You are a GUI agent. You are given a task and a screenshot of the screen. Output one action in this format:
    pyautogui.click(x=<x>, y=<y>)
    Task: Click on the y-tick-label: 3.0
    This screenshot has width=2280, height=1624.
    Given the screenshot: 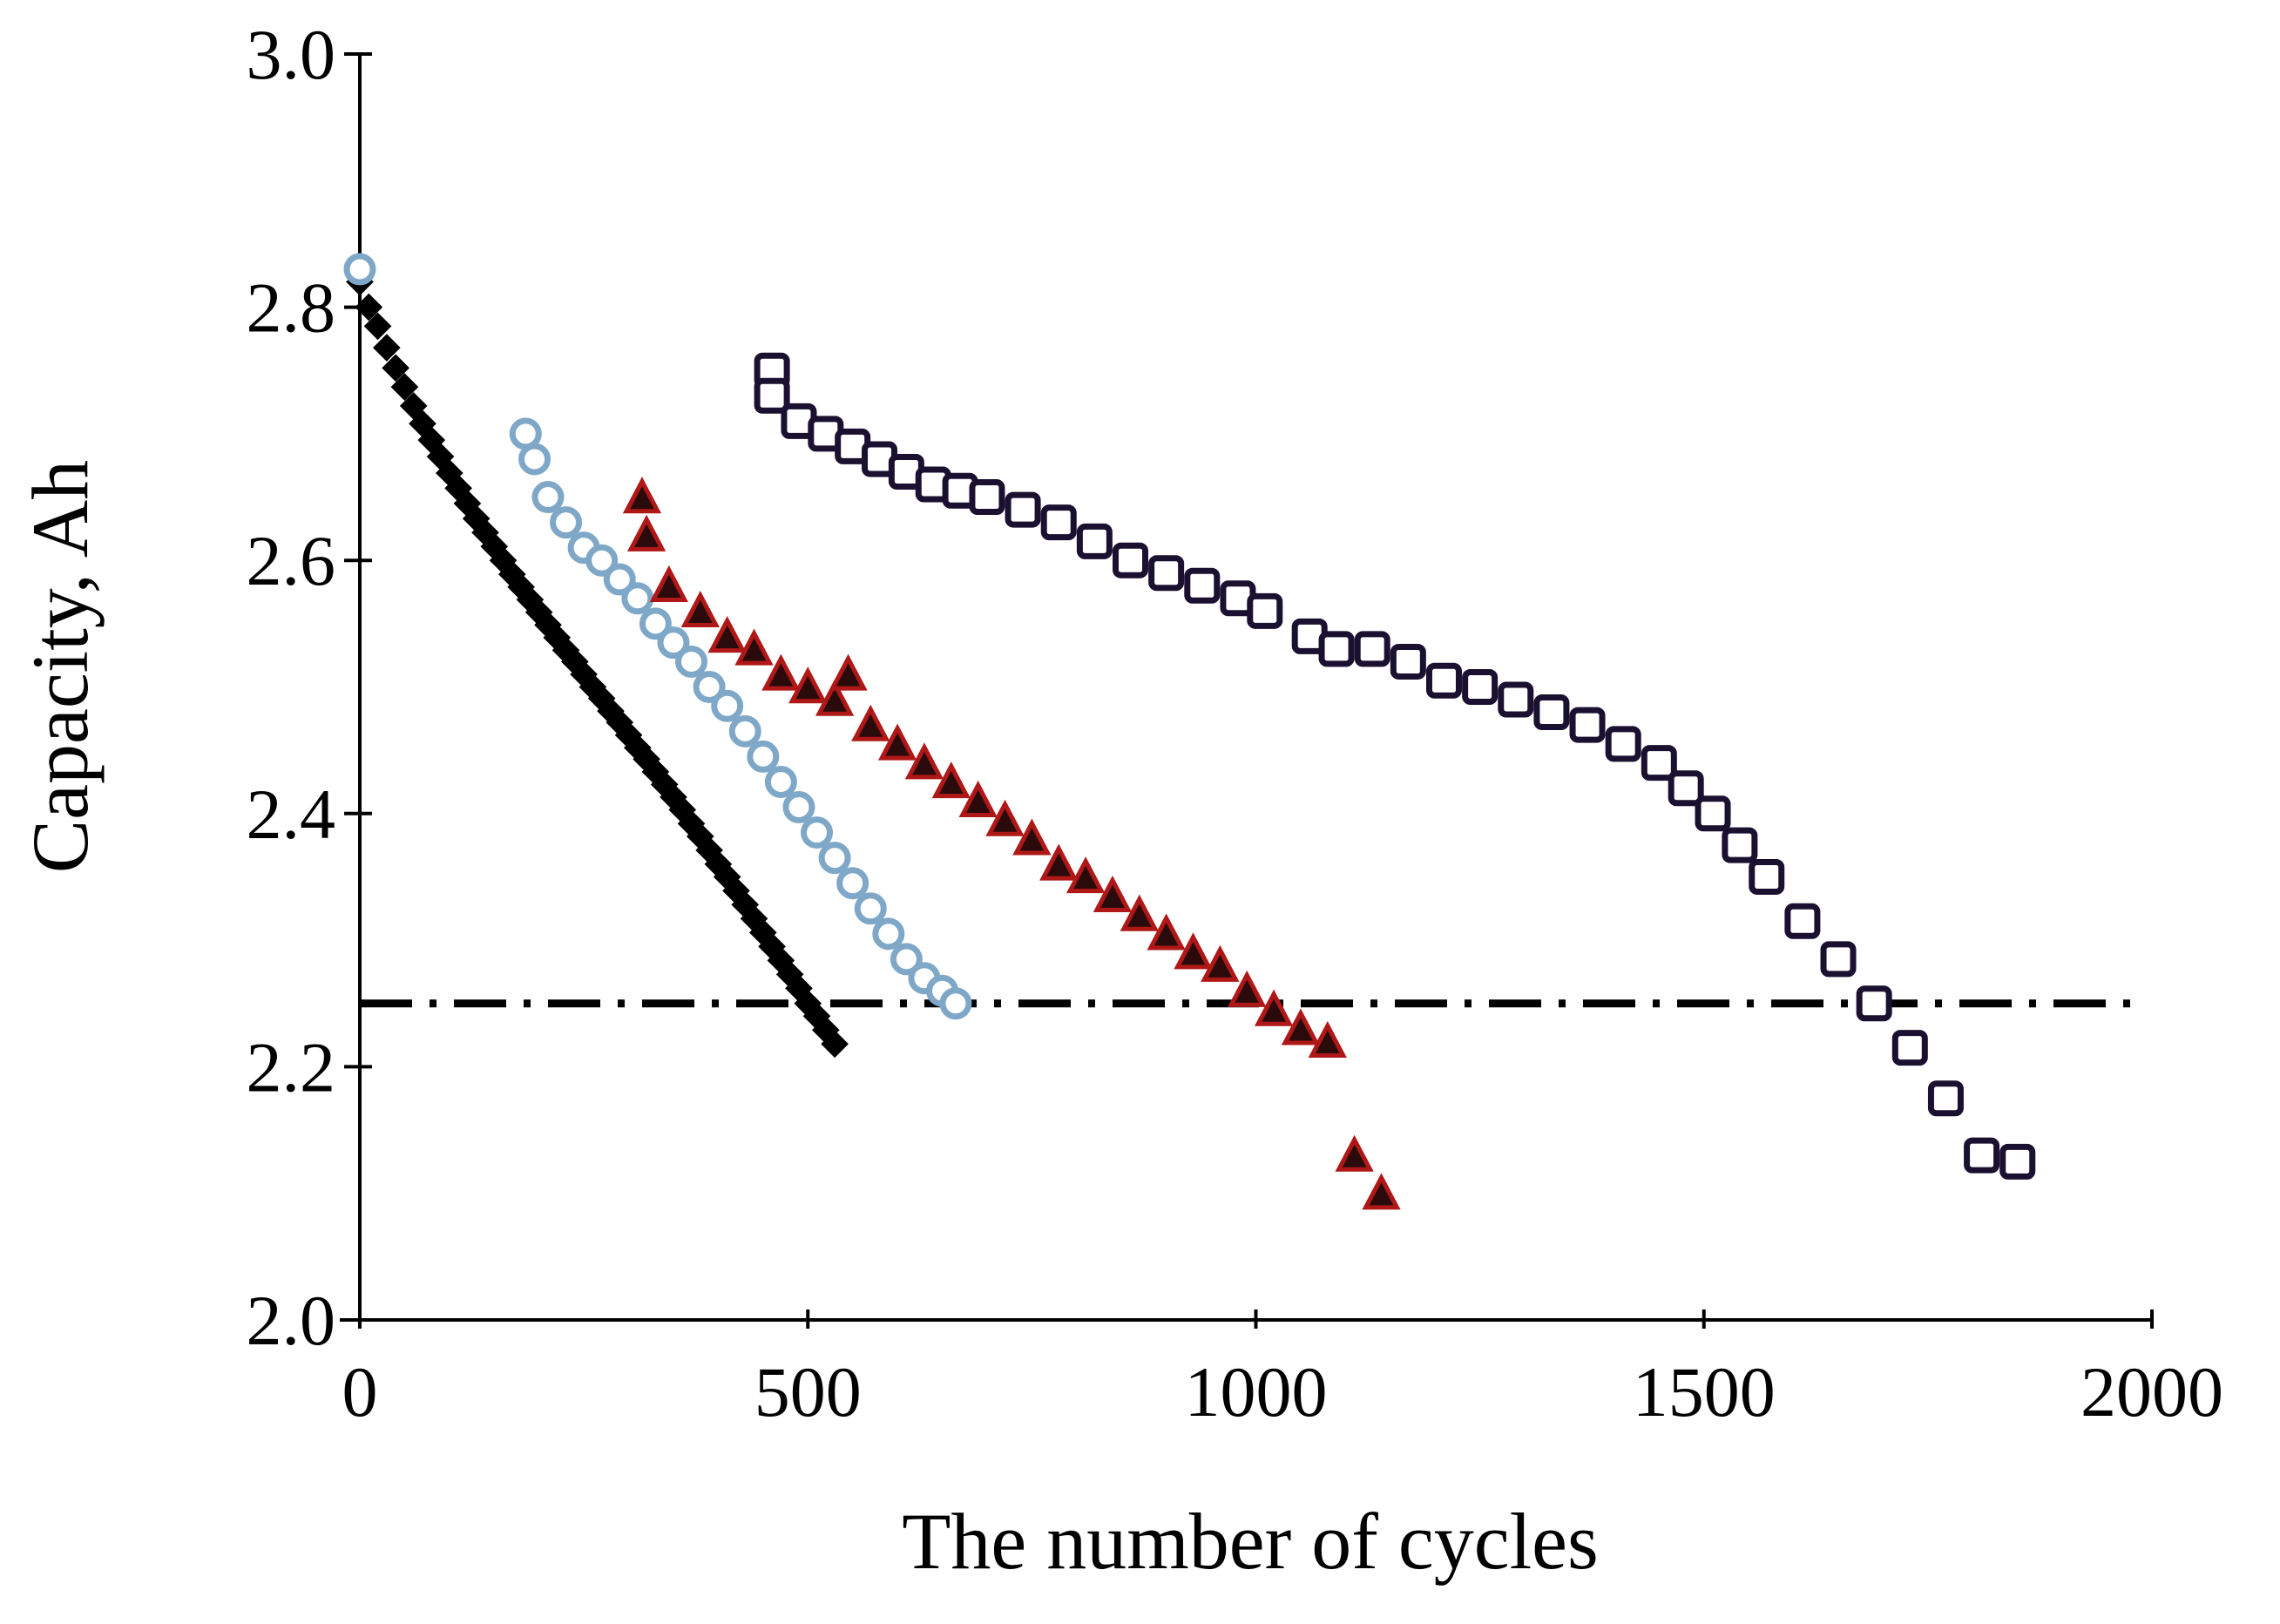 What is the action you would take?
    pyautogui.click(x=291, y=54)
    